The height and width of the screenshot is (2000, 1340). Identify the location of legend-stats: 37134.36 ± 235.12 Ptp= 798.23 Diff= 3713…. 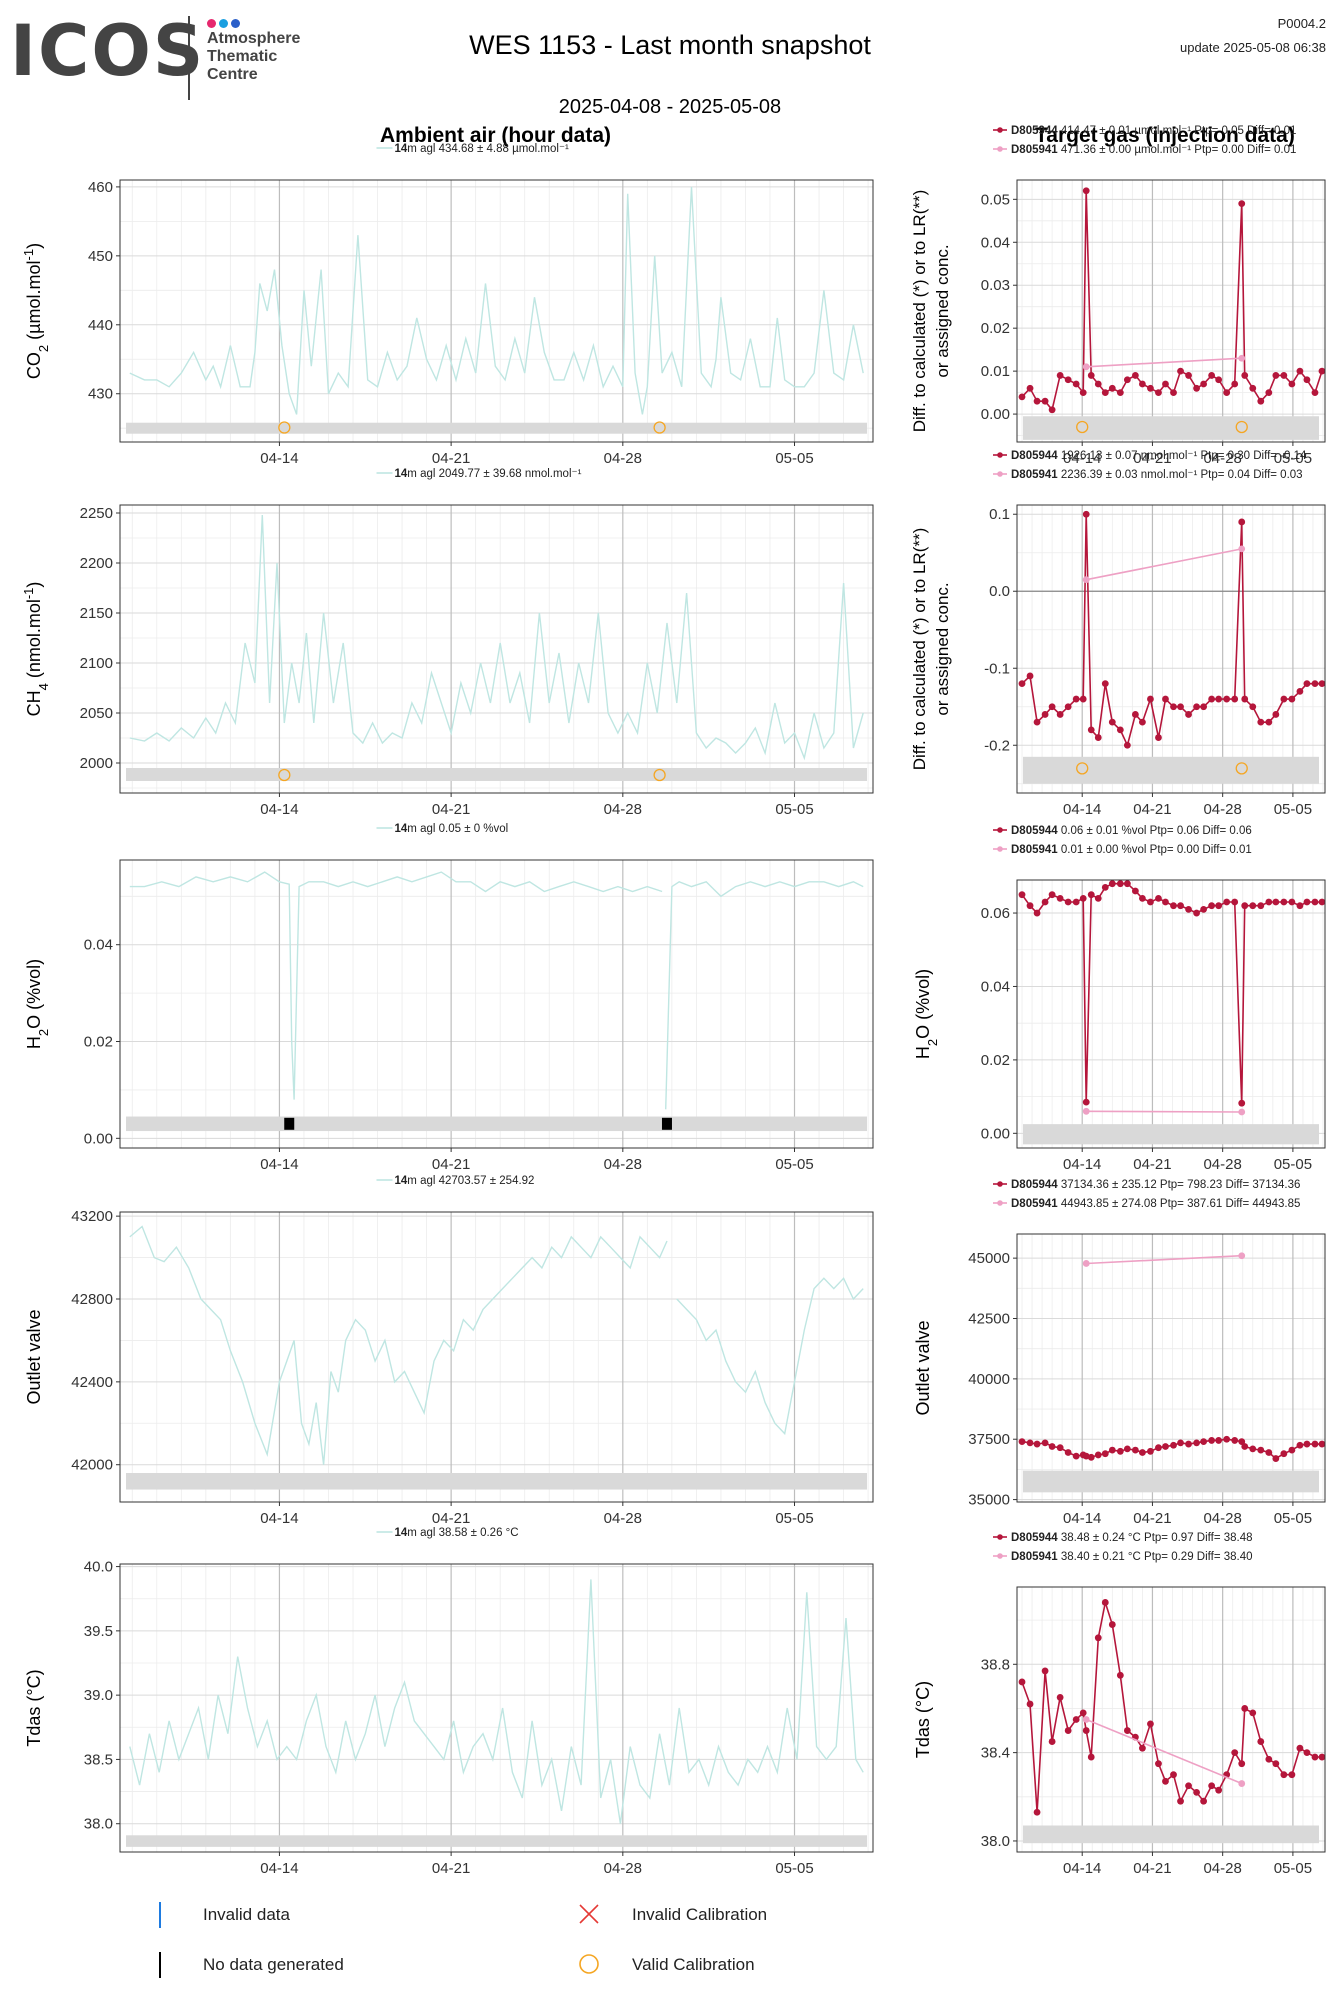
(1181, 1185).